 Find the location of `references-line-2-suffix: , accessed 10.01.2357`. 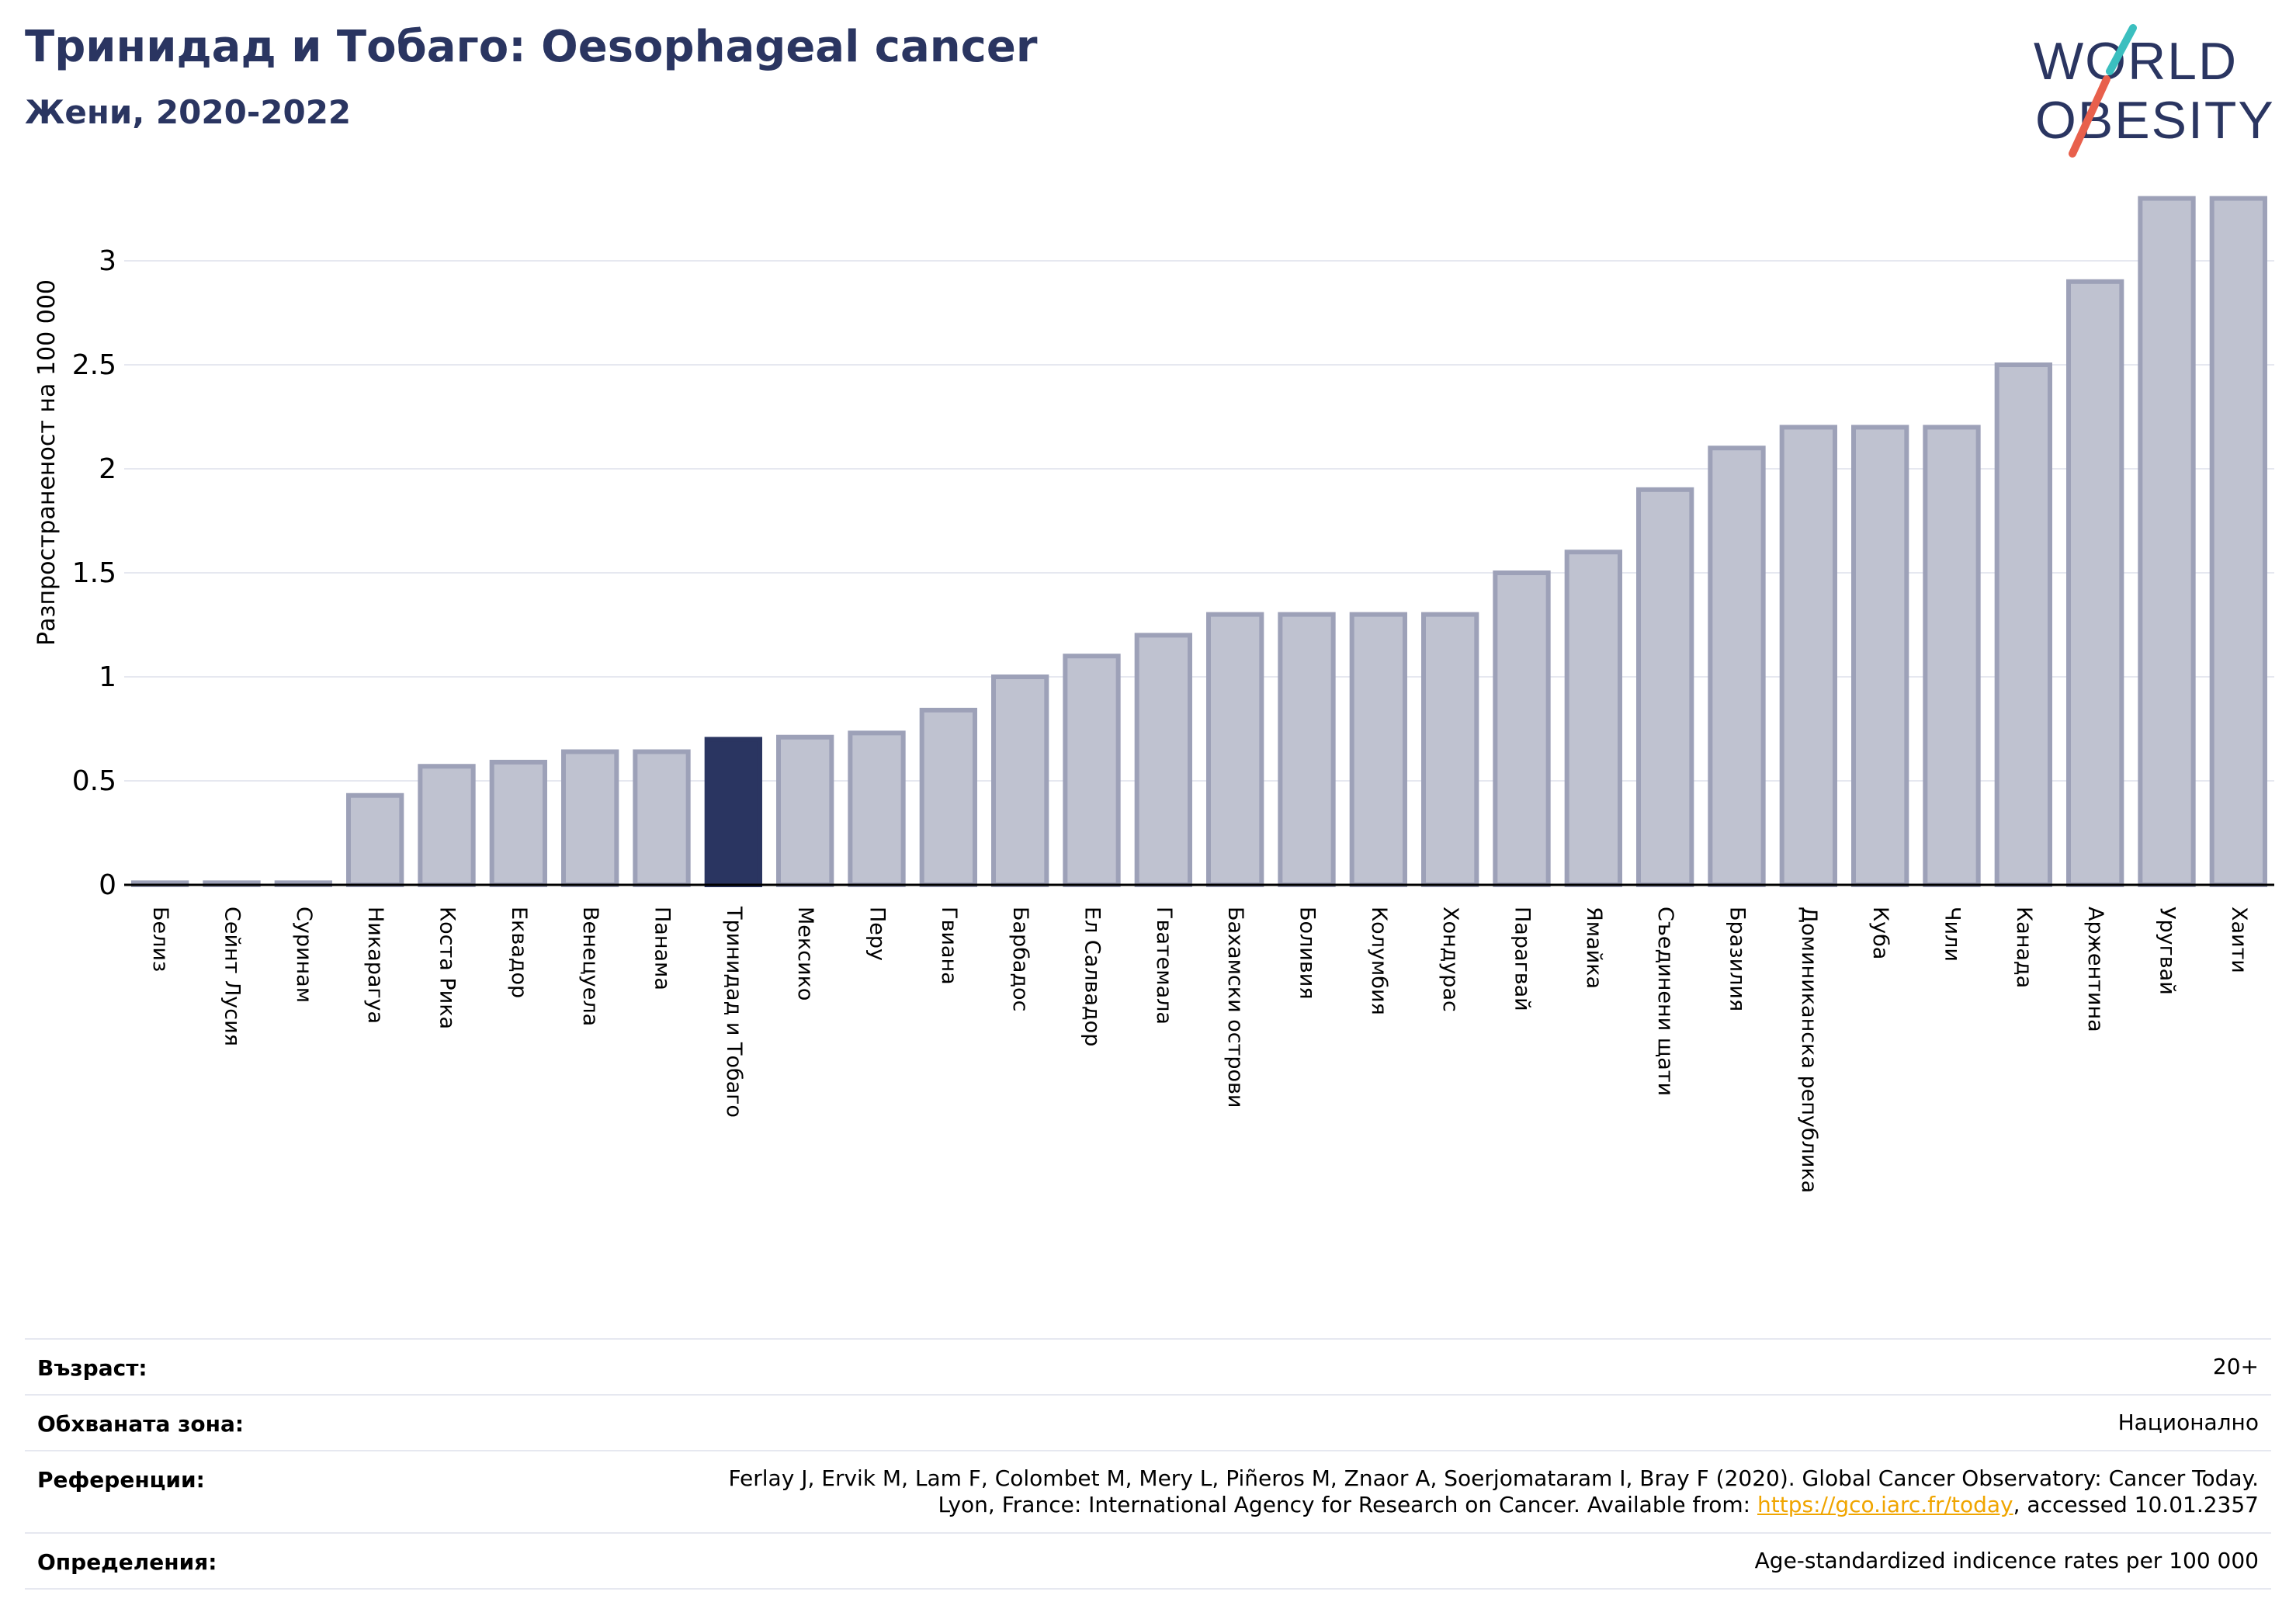

references-line-2-suffix: , accessed 10.01.2357 is located at coordinates (2136, 1504).